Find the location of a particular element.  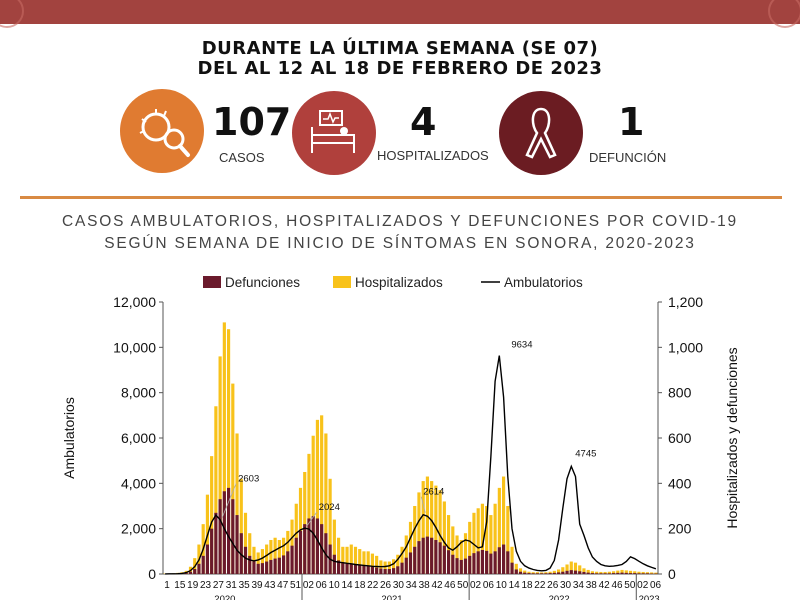

legend-swatch-hospitalizados is located at coordinates (342, 282).